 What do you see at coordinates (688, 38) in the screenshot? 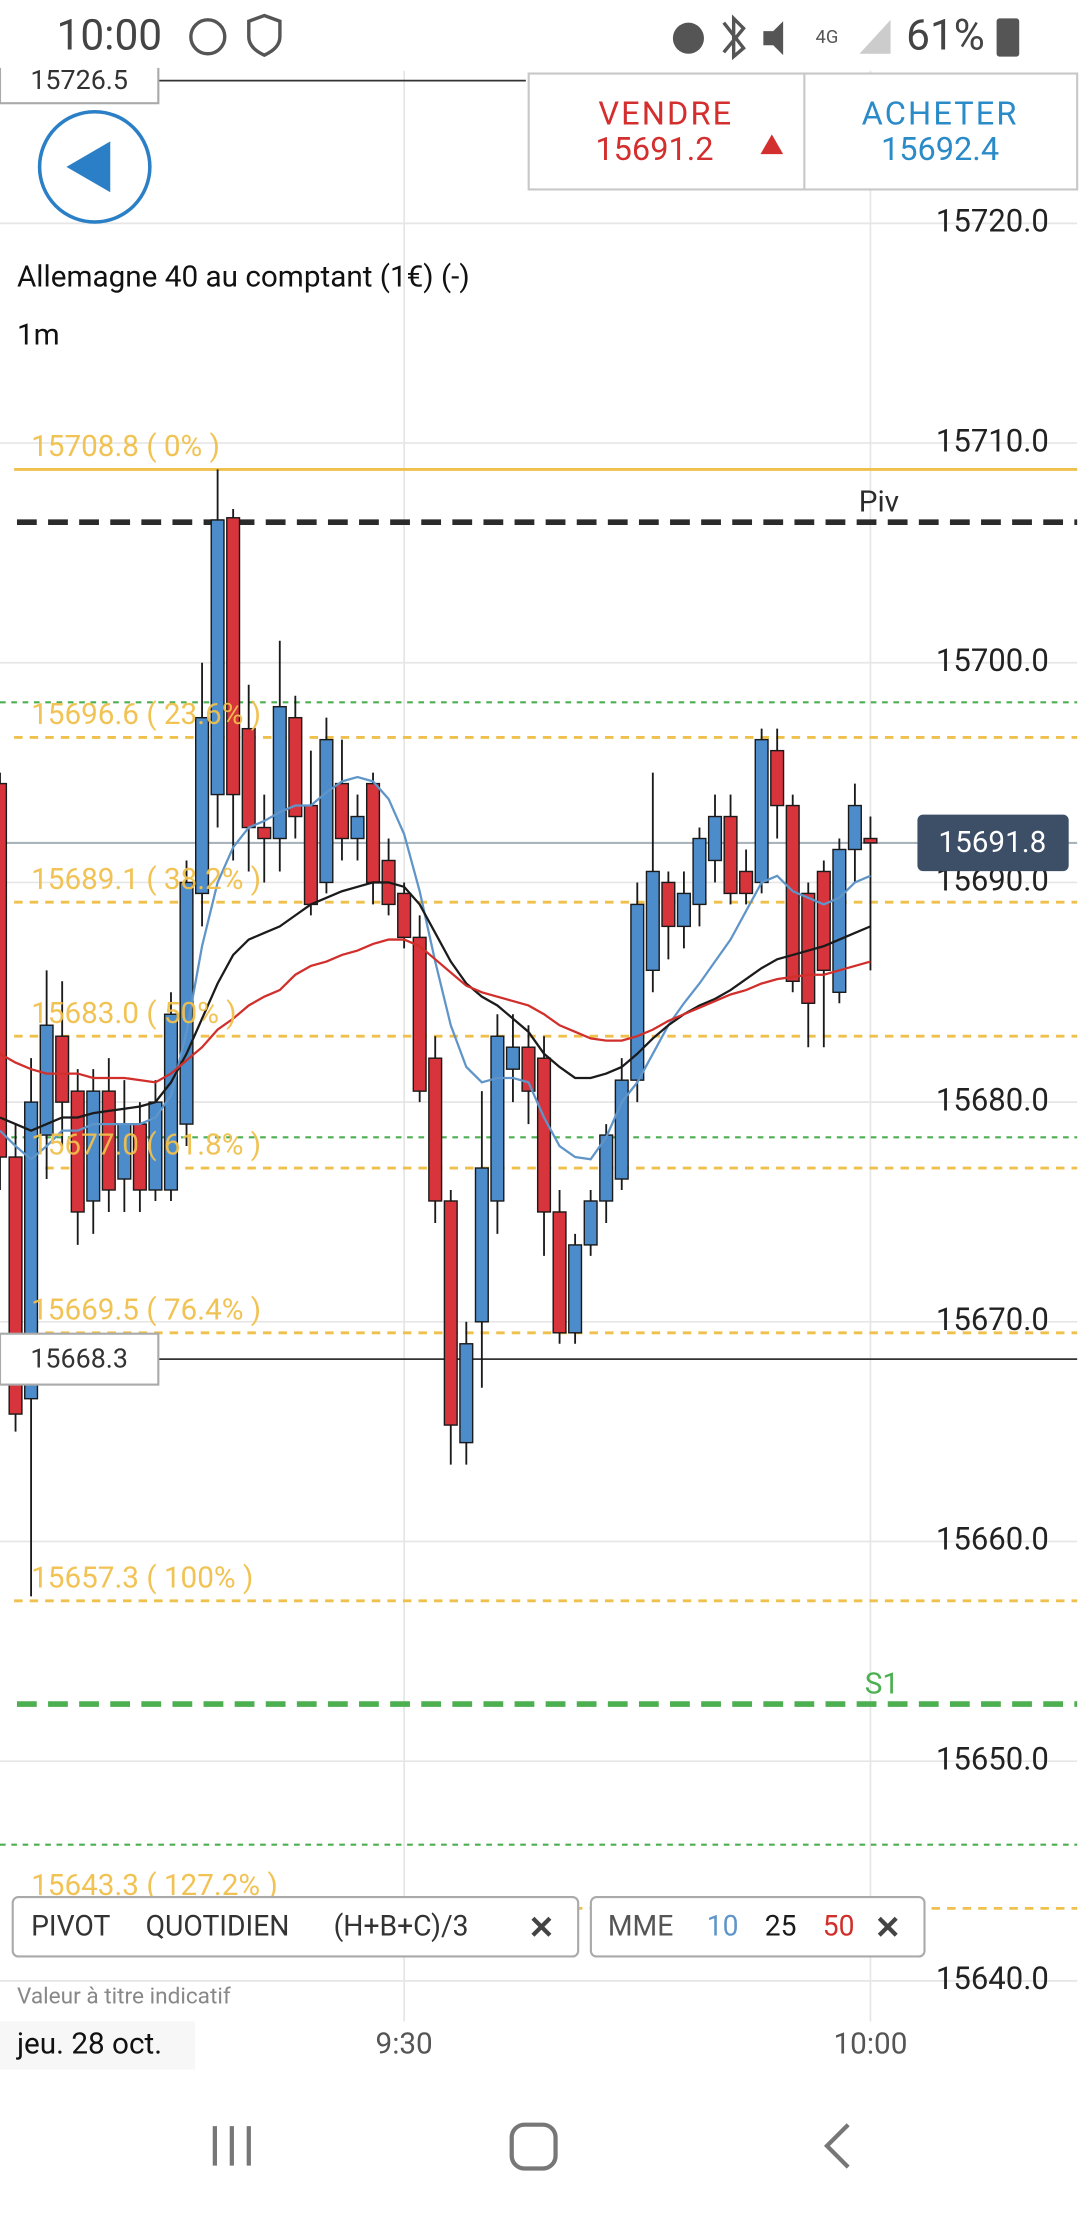
I see `alarm-icon` at bounding box center [688, 38].